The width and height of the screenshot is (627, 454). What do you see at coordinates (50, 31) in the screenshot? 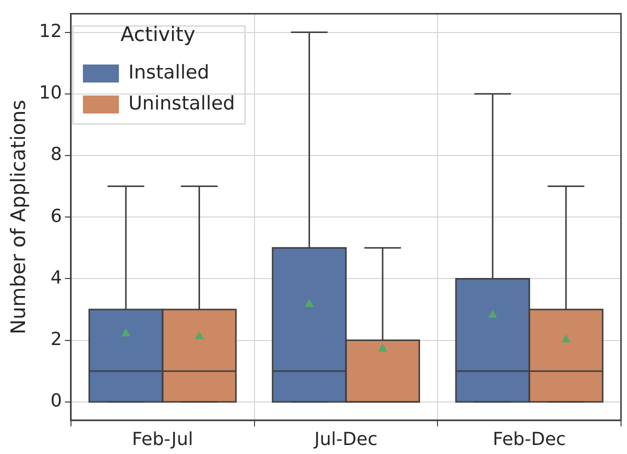
I see `y-tick-label: 12` at bounding box center [50, 31].